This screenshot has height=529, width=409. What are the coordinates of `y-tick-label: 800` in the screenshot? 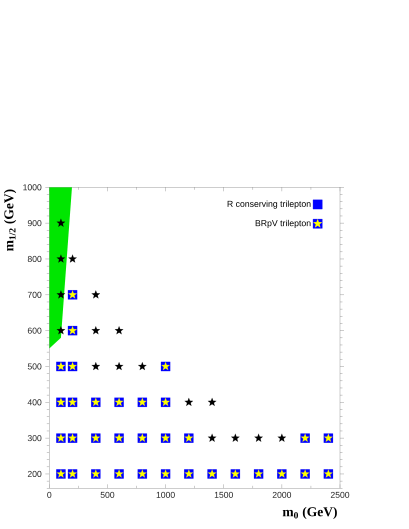 It's located at (35, 259).